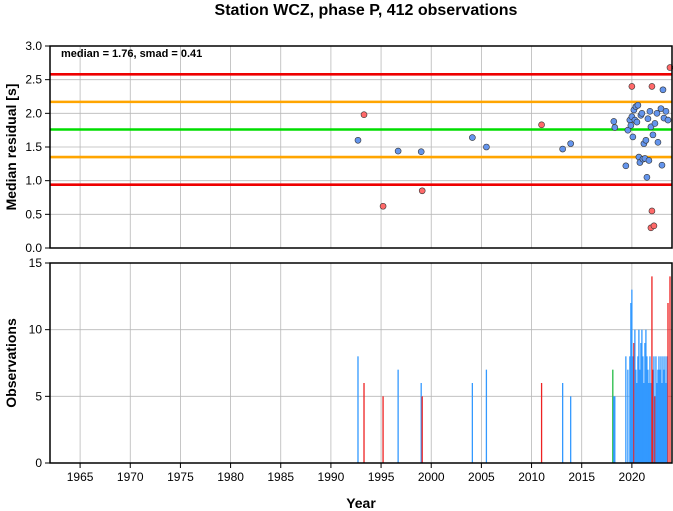 The height and width of the screenshot is (511, 673). Describe the element at coordinates (632, 477) in the screenshot. I see `x-tick-label: 2020` at that location.